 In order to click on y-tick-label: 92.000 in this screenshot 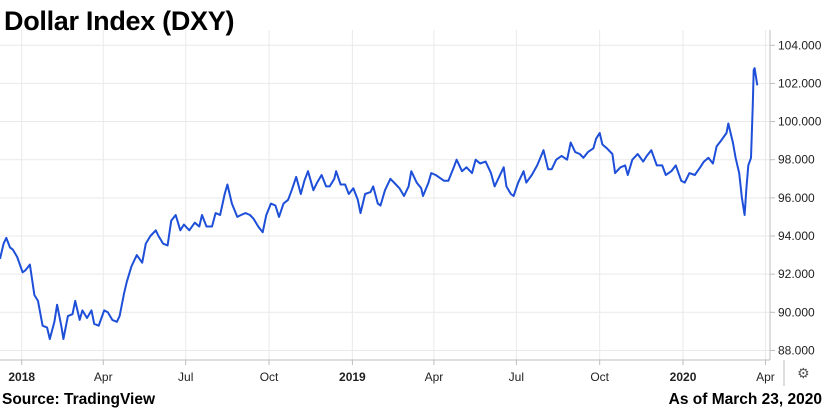, I will do `click(796, 274)`.